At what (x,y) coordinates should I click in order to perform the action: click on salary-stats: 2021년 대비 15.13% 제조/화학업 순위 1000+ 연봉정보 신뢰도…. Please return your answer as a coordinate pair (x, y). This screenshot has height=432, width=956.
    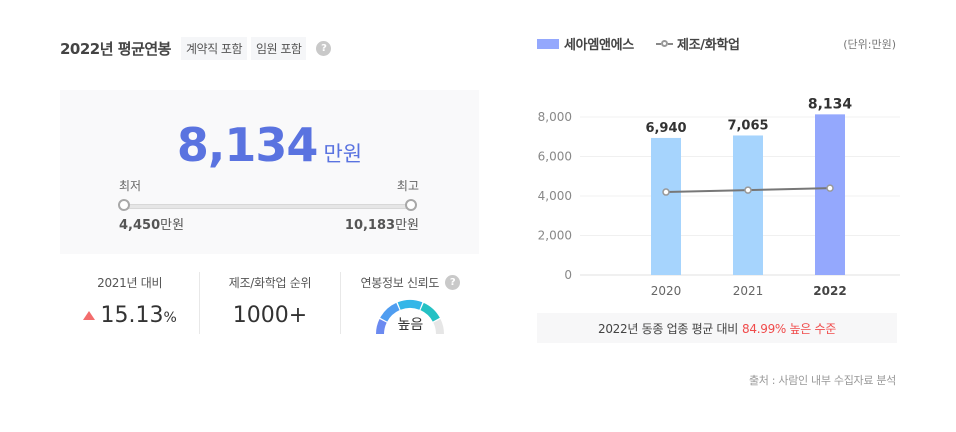
    Looking at the image, I should click on (270, 303).